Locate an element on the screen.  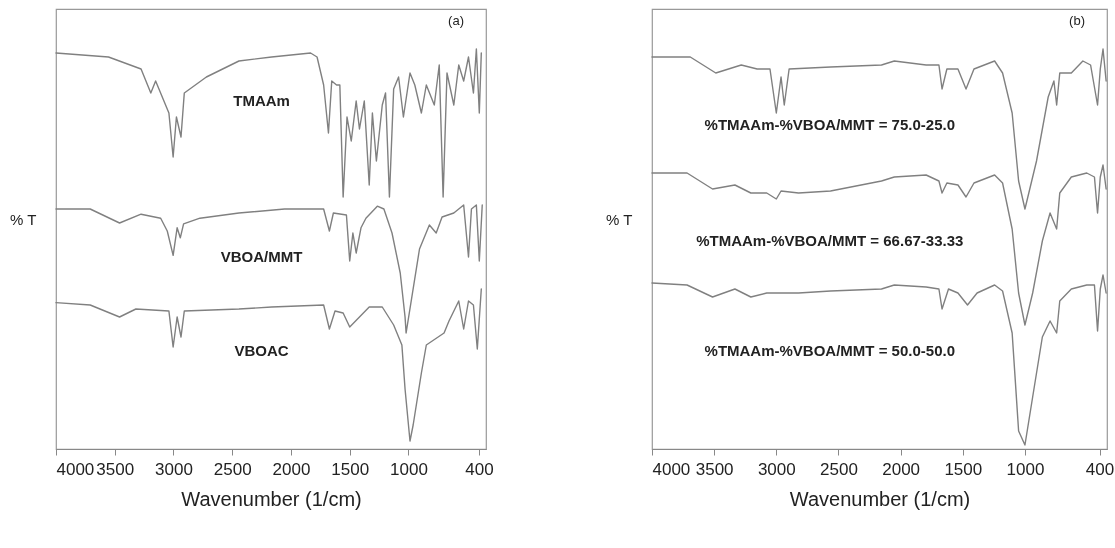
text: %TMAAm-%VBOA/MMT = 50.0-50.0 is located at coordinates (830, 350).